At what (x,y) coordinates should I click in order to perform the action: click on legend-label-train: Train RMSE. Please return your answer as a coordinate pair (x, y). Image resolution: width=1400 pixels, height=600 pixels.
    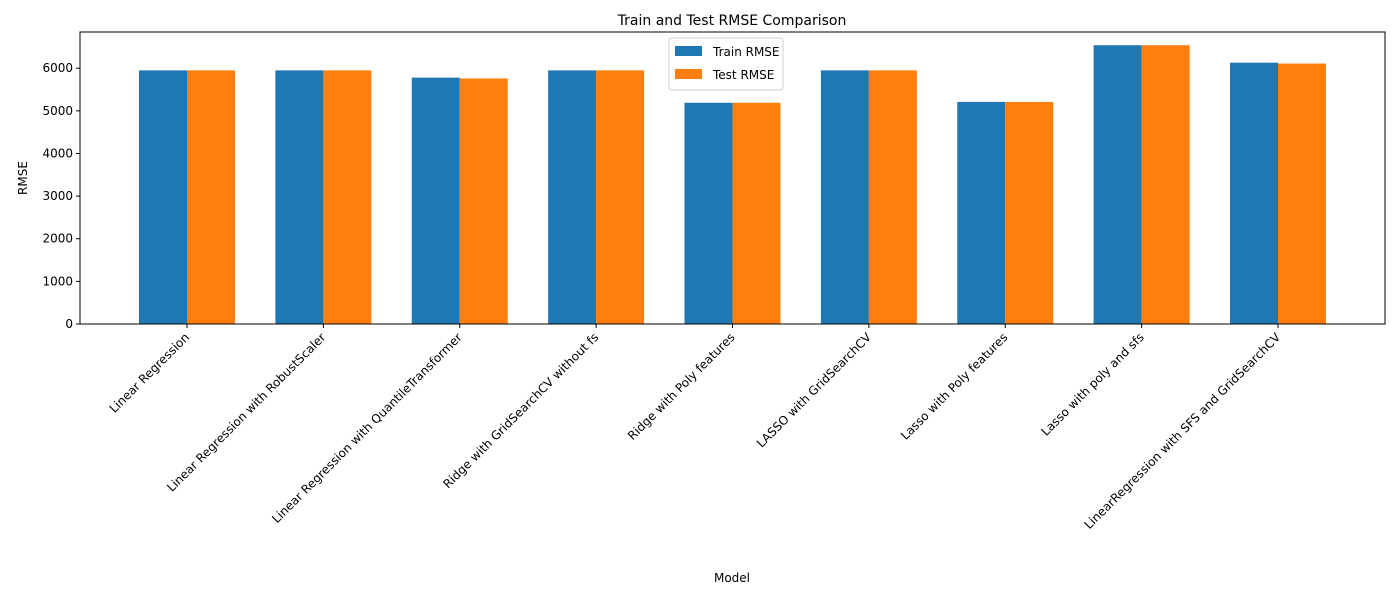
    Looking at the image, I should click on (746, 52).